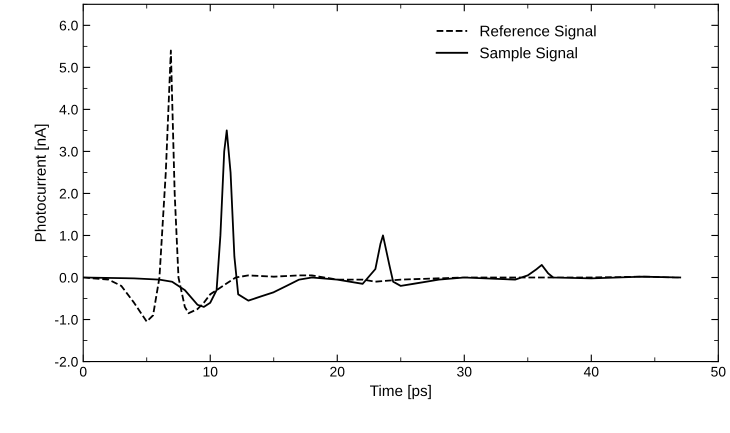  Describe the element at coordinates (69, 25) in the screenshot. I see `y-tick-label: 6.0` at that location.